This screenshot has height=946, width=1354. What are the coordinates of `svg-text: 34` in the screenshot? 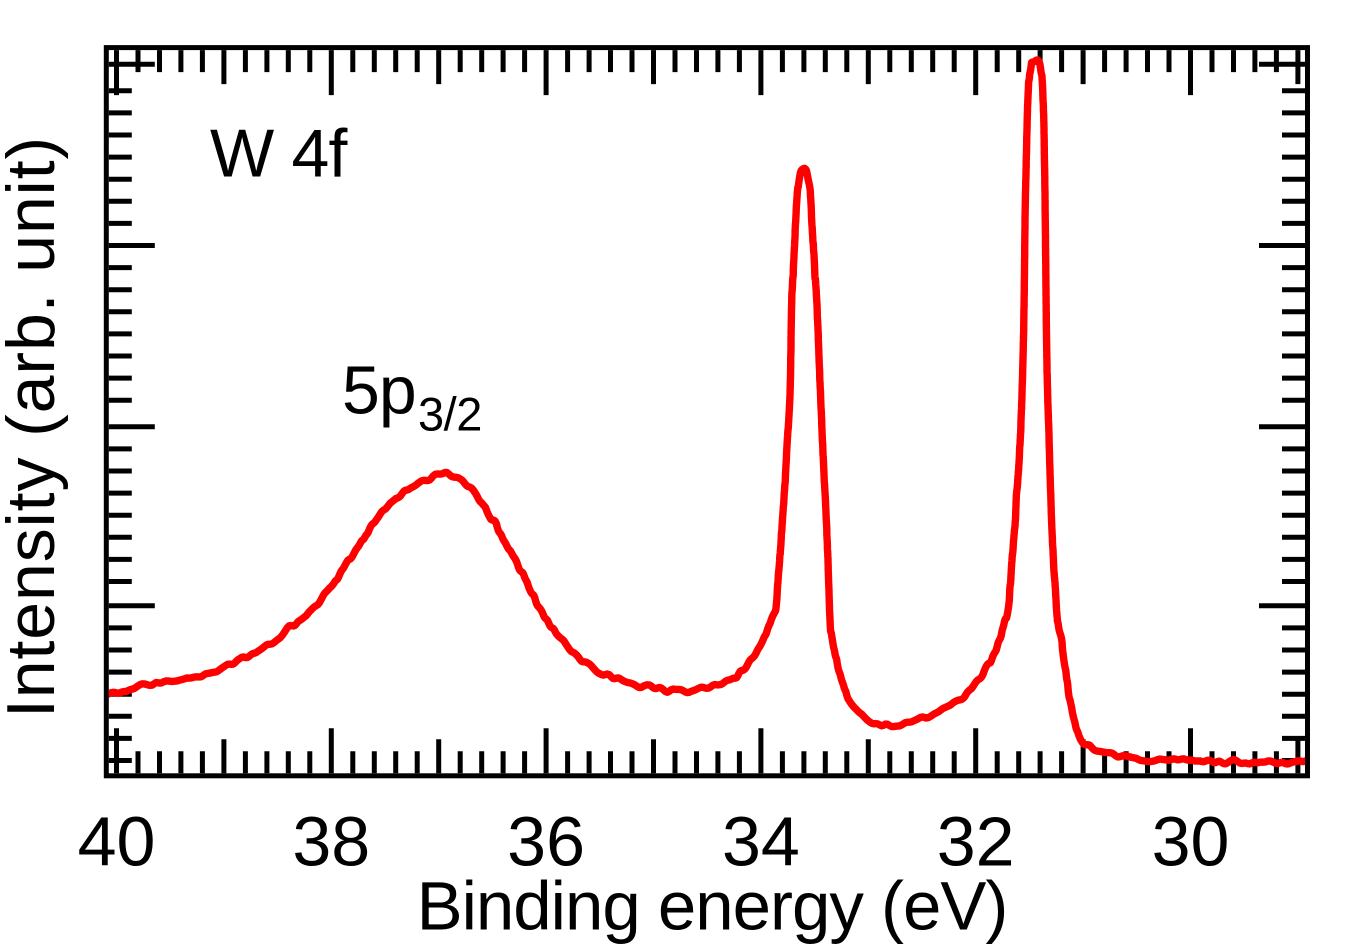 It's located at (761, 841).